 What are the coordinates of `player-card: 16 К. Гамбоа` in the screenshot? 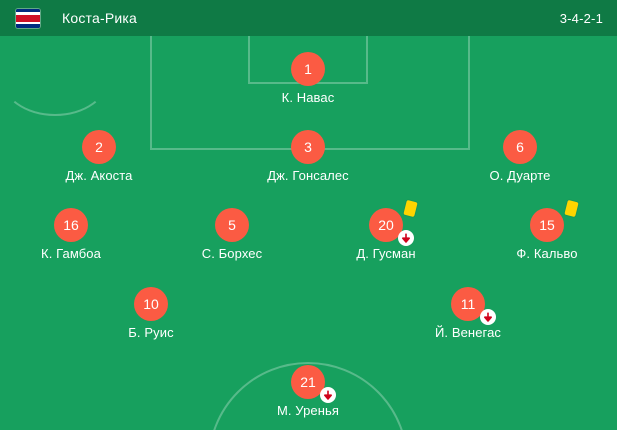 It's located at (71, 234).